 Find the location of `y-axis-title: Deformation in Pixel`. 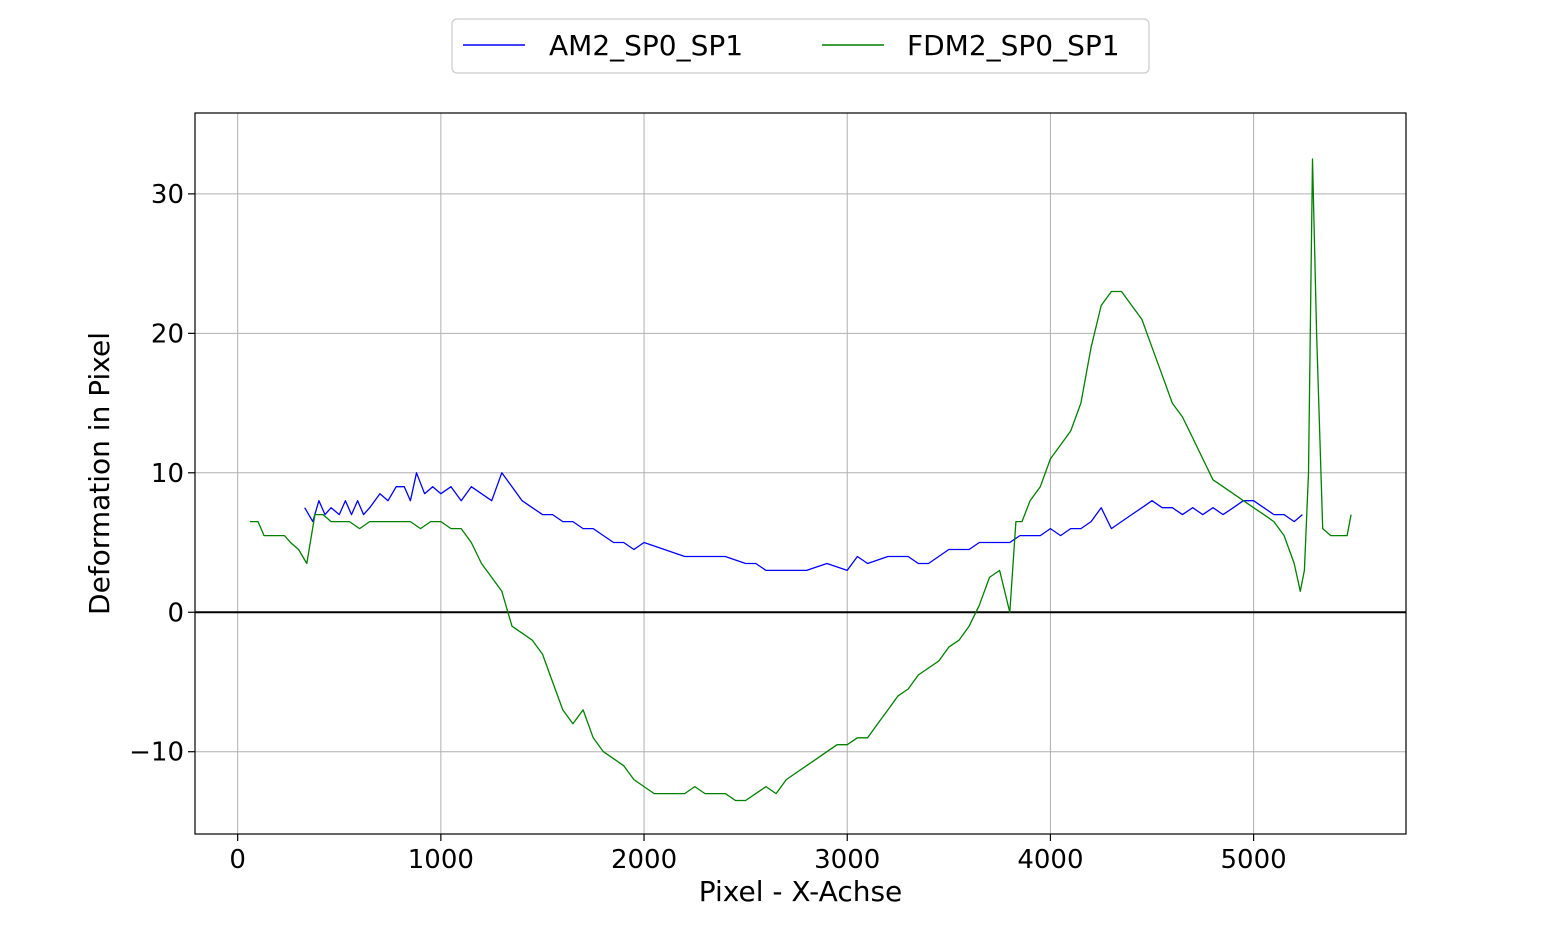

y-axis-title: Deformation in Pixel is located at coordinates (99, 473).